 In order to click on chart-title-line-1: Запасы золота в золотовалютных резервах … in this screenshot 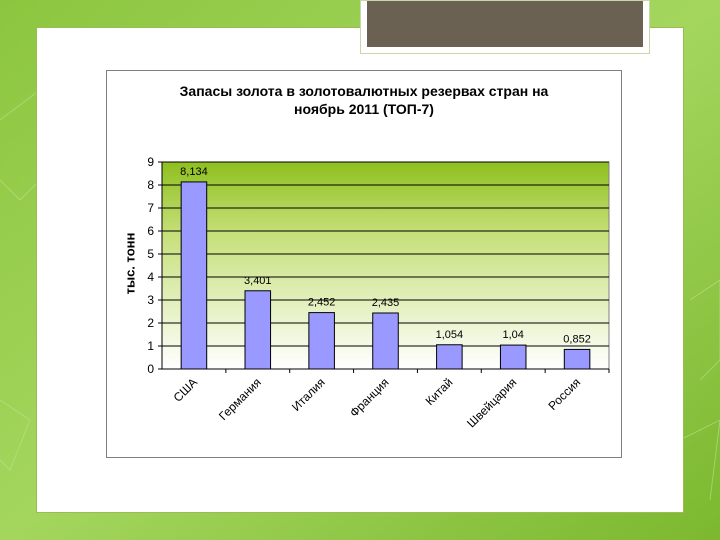, I will do `click(364, 91)`.